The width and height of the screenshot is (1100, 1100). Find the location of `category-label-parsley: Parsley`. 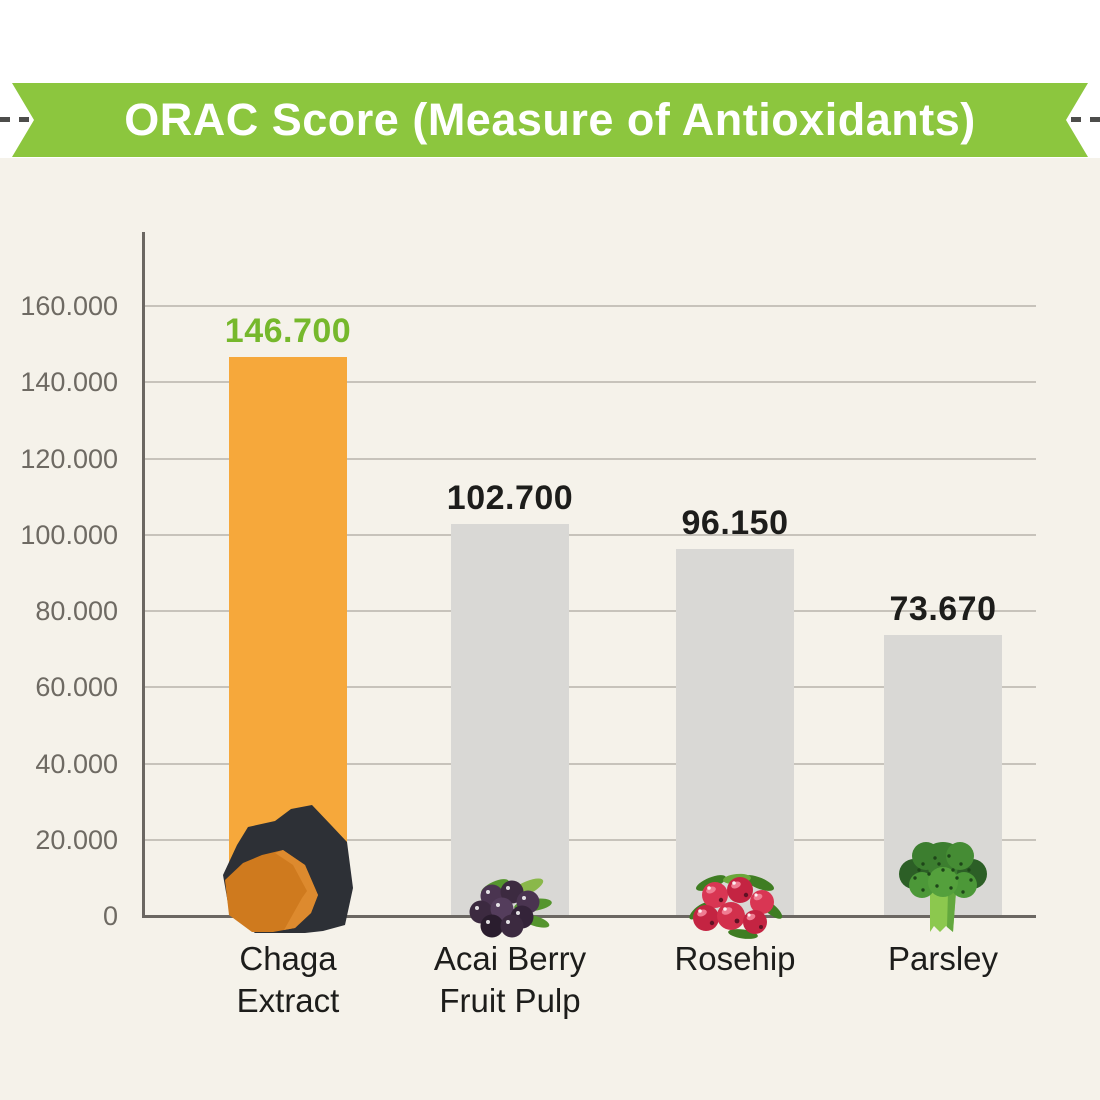

category-label-parsley: Parsley is located at coordinates (943, 958).